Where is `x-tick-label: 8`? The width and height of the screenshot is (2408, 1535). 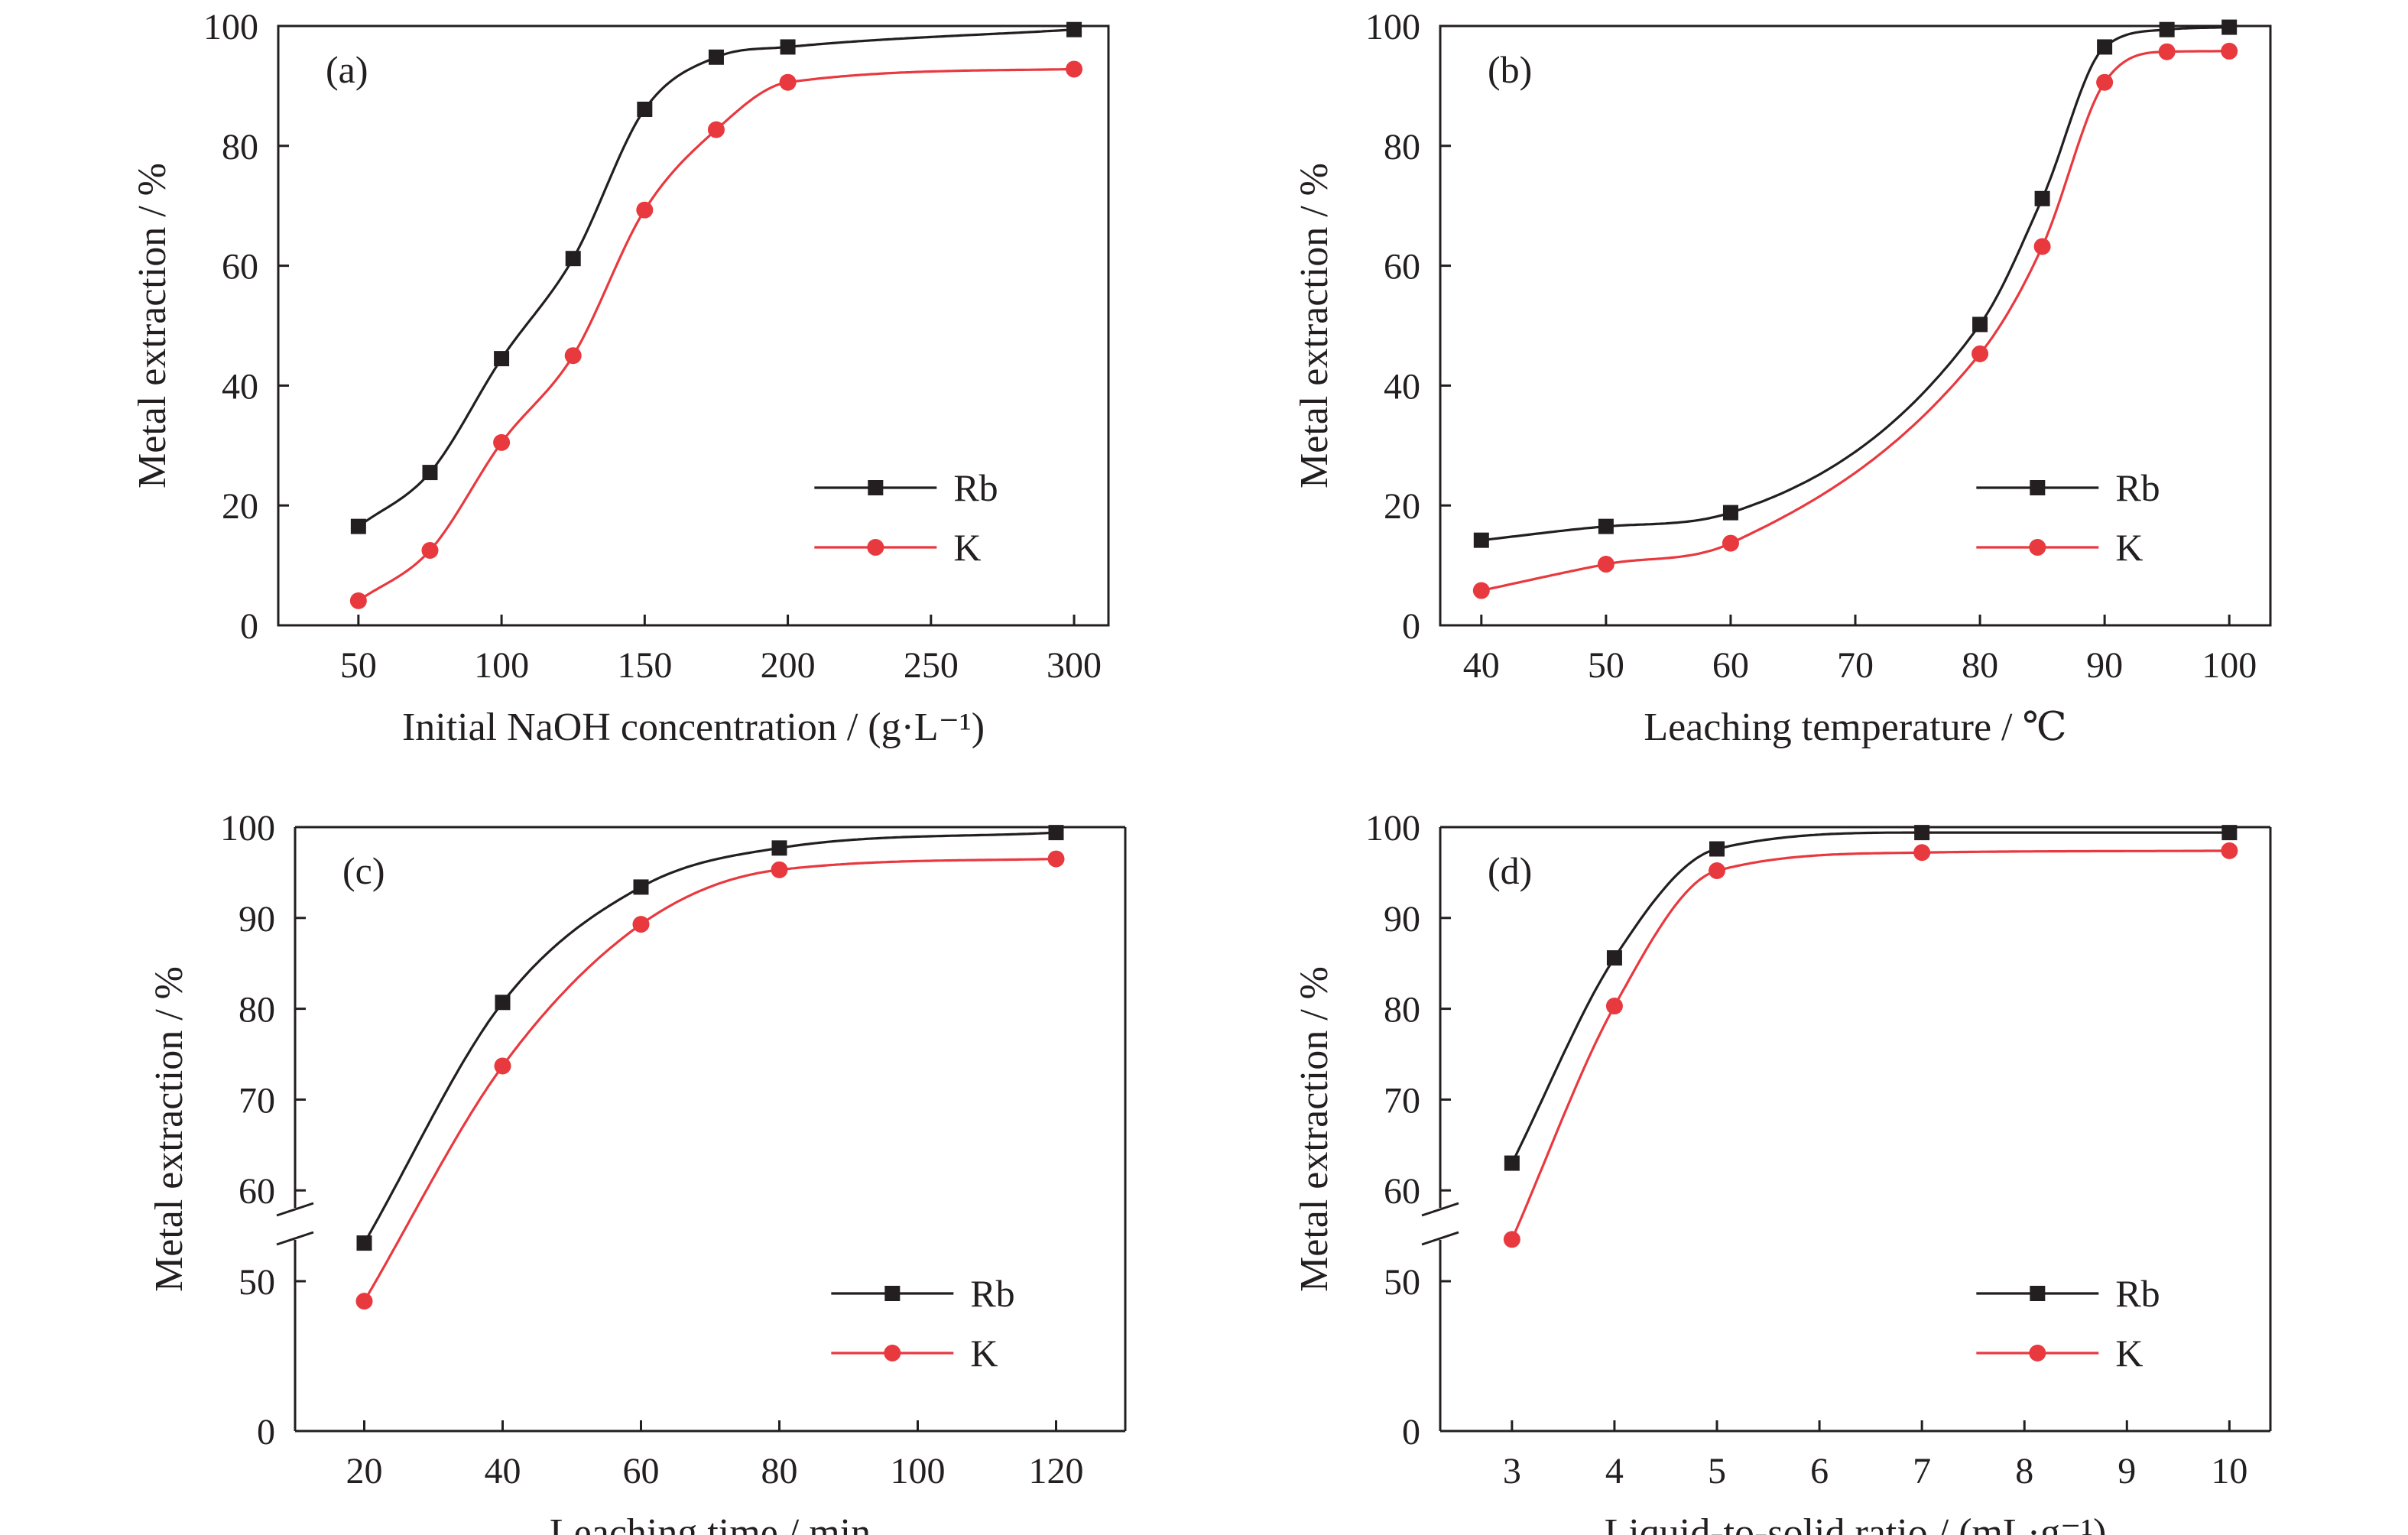
x-tick-label: 8 is located at coordinates (2024, 1471).